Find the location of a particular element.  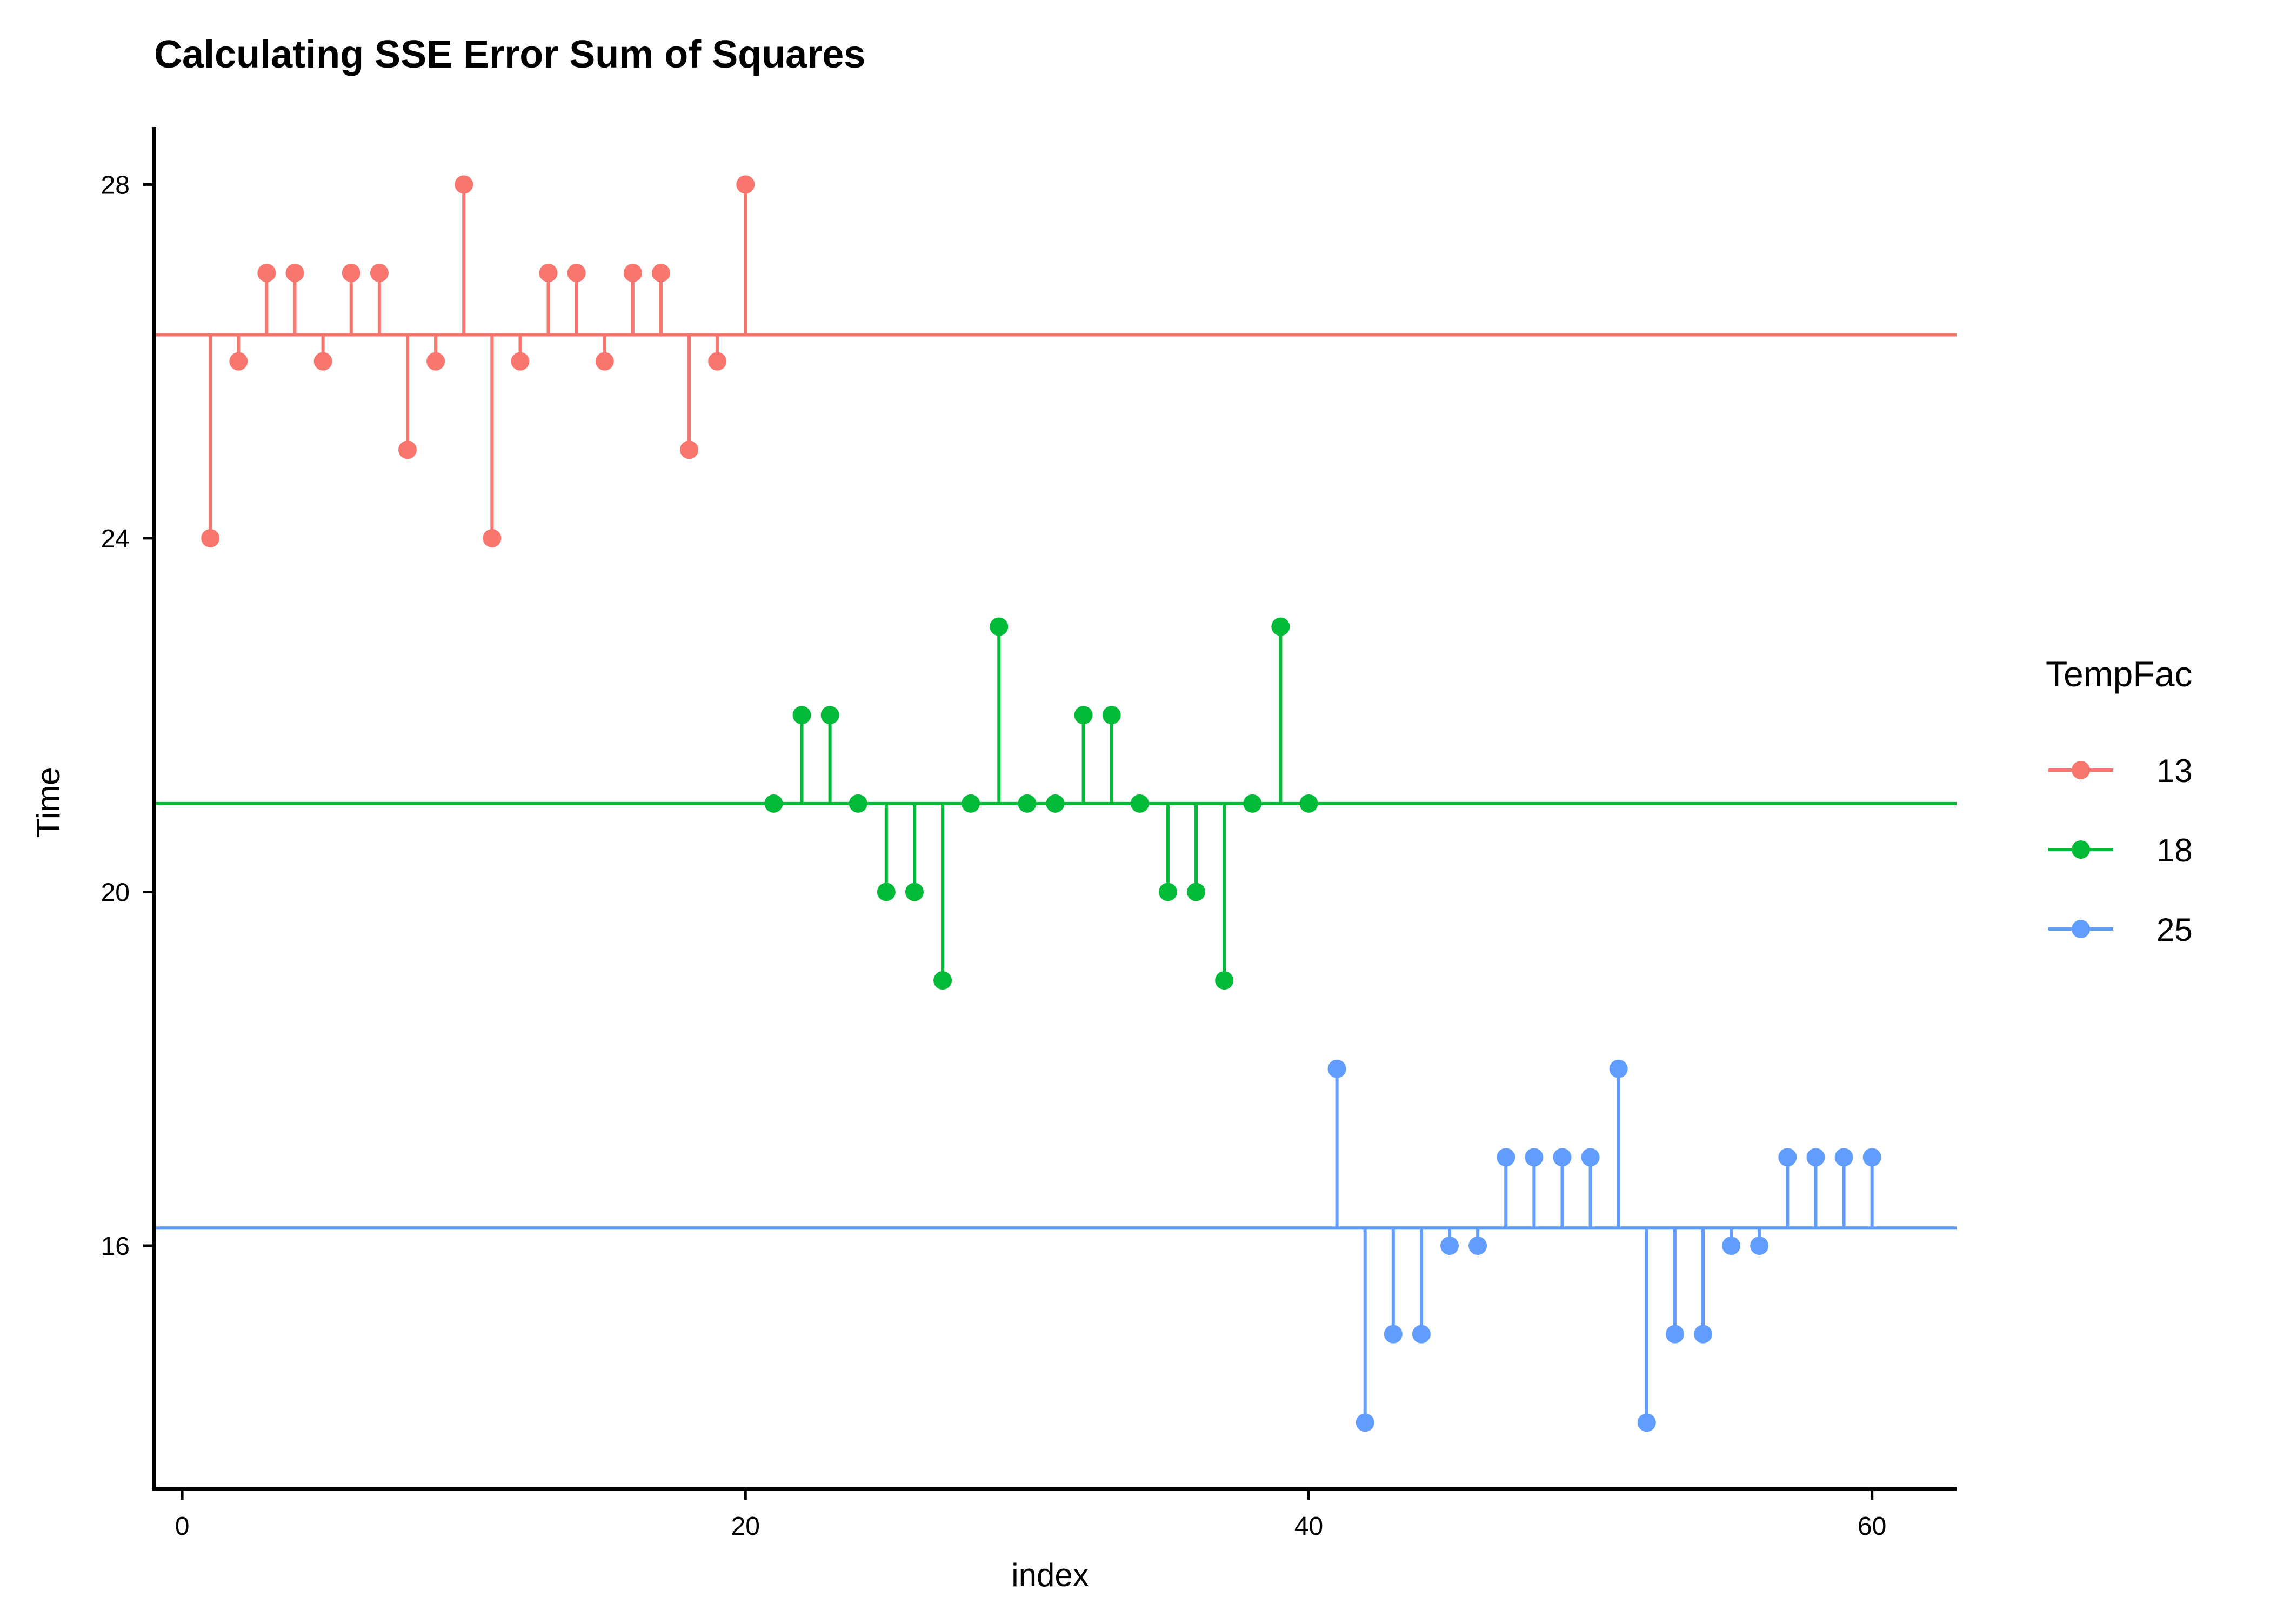

y-axis-title: Time is located at coordinates (48, 803).